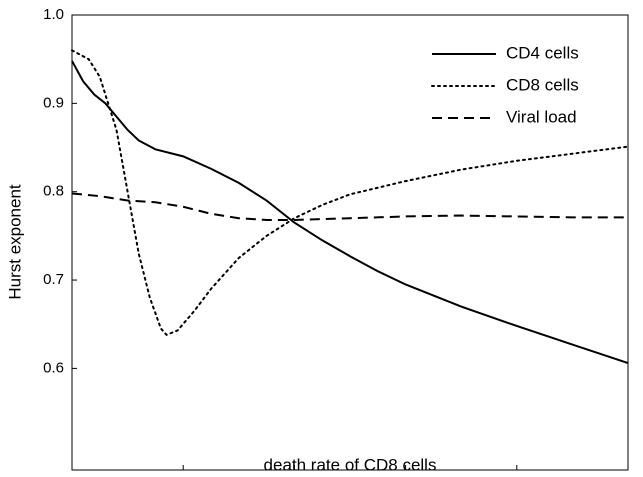 The height and width of the screenshot is (477, 643). Describe the element at coordinates (14, 242) in the screenshot. I see `y-axis-title: Hurst exponent` at that location.